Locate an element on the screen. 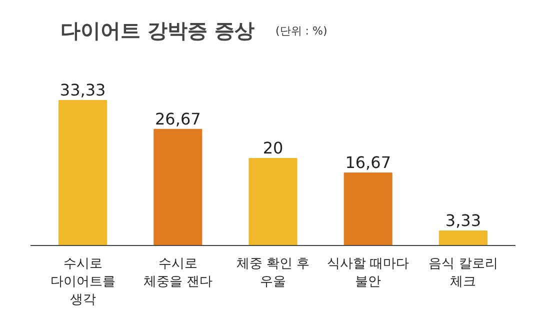  data-label: 33,33 is located at coordinates (83, 90).